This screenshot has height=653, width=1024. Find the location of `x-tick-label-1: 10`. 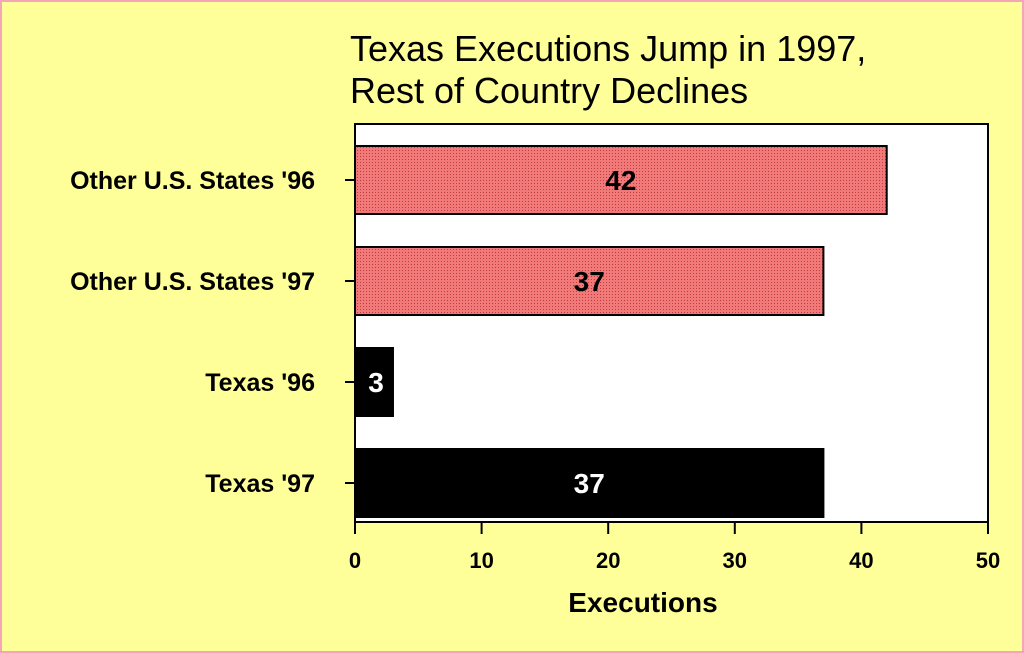

x-tick-label-1: 10 is located at coordinates (481, 560).